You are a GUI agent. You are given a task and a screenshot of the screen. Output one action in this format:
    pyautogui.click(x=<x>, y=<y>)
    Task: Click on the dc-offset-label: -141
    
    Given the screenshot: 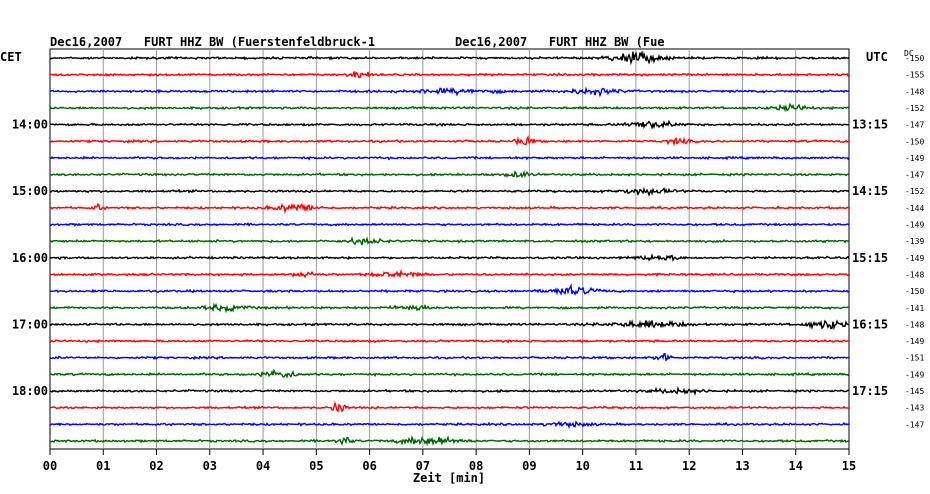 What is the action you would take?
    pyautogui.click(x=914, y=308)
    